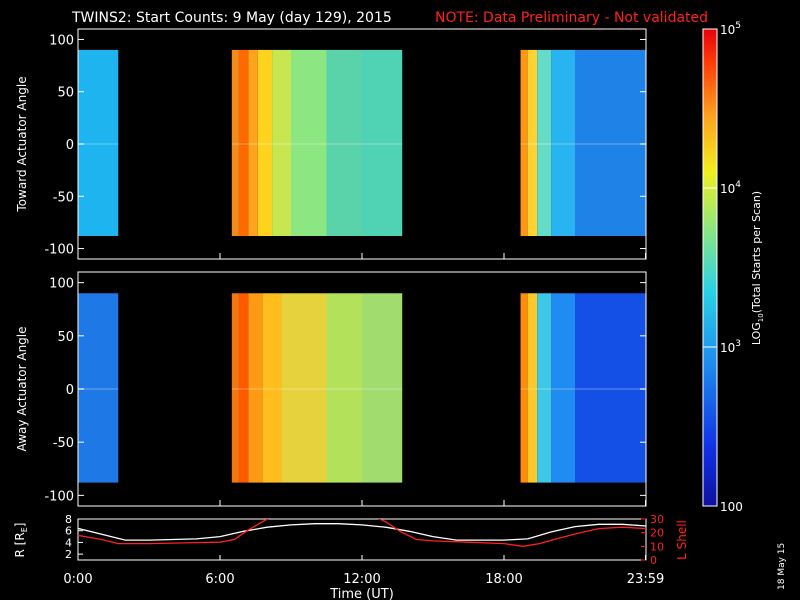  What do you see at coordinates (63, 197) in the screenshot?
I see `toward-y-tick-label: -50` at bounding box center [63, 197].